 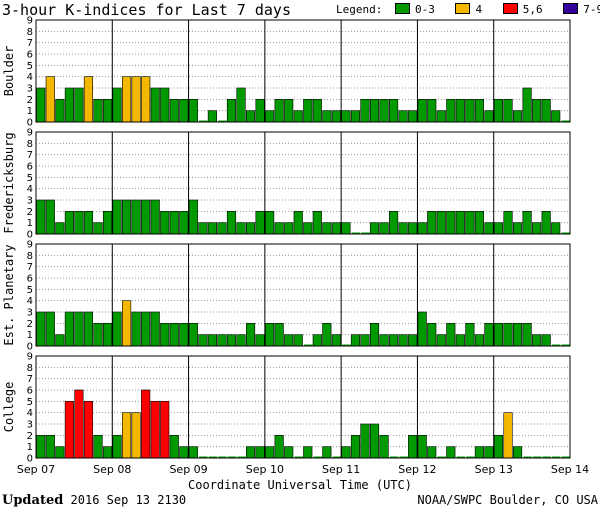 What do you see at coordinates (265, 469) in the screenshot?
I see `x-tick-label: Sep 10` at bounding box center [265, 469].